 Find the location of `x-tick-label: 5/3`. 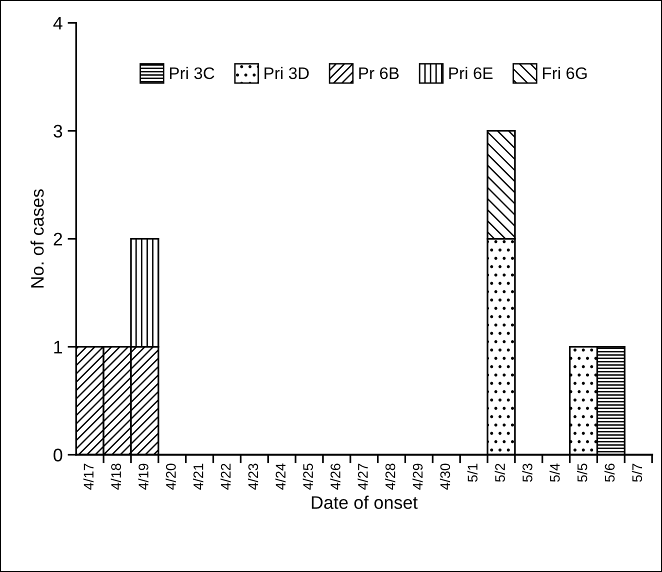

x-tick-label: 5/3 is located at coordinates (527, 473).